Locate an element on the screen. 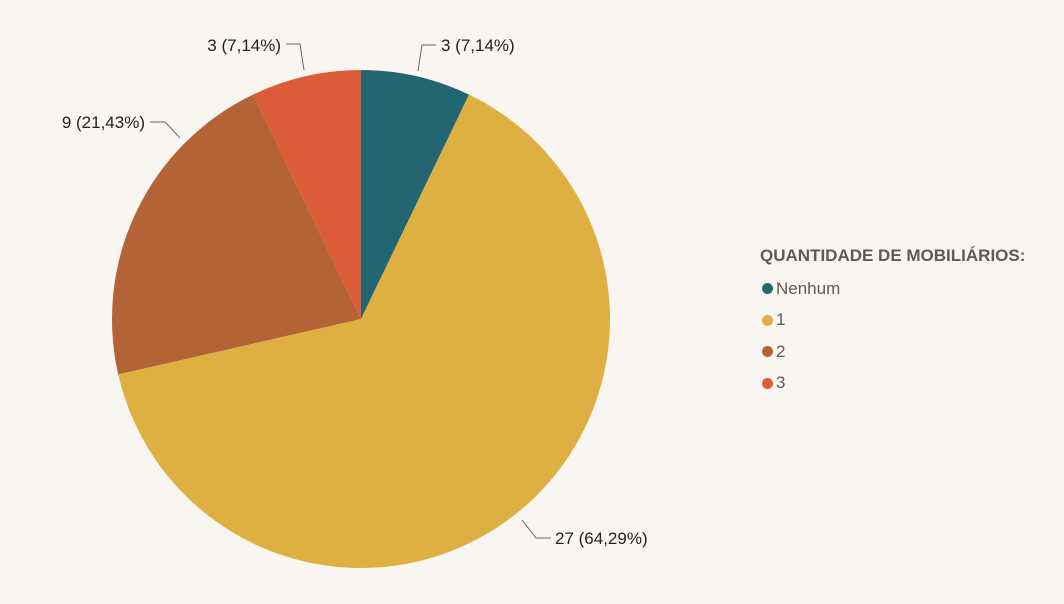 This screenshot has height=604, width=1064. data-label-nenhum: 3 (7,14%) is located at coordinates (478, 45).